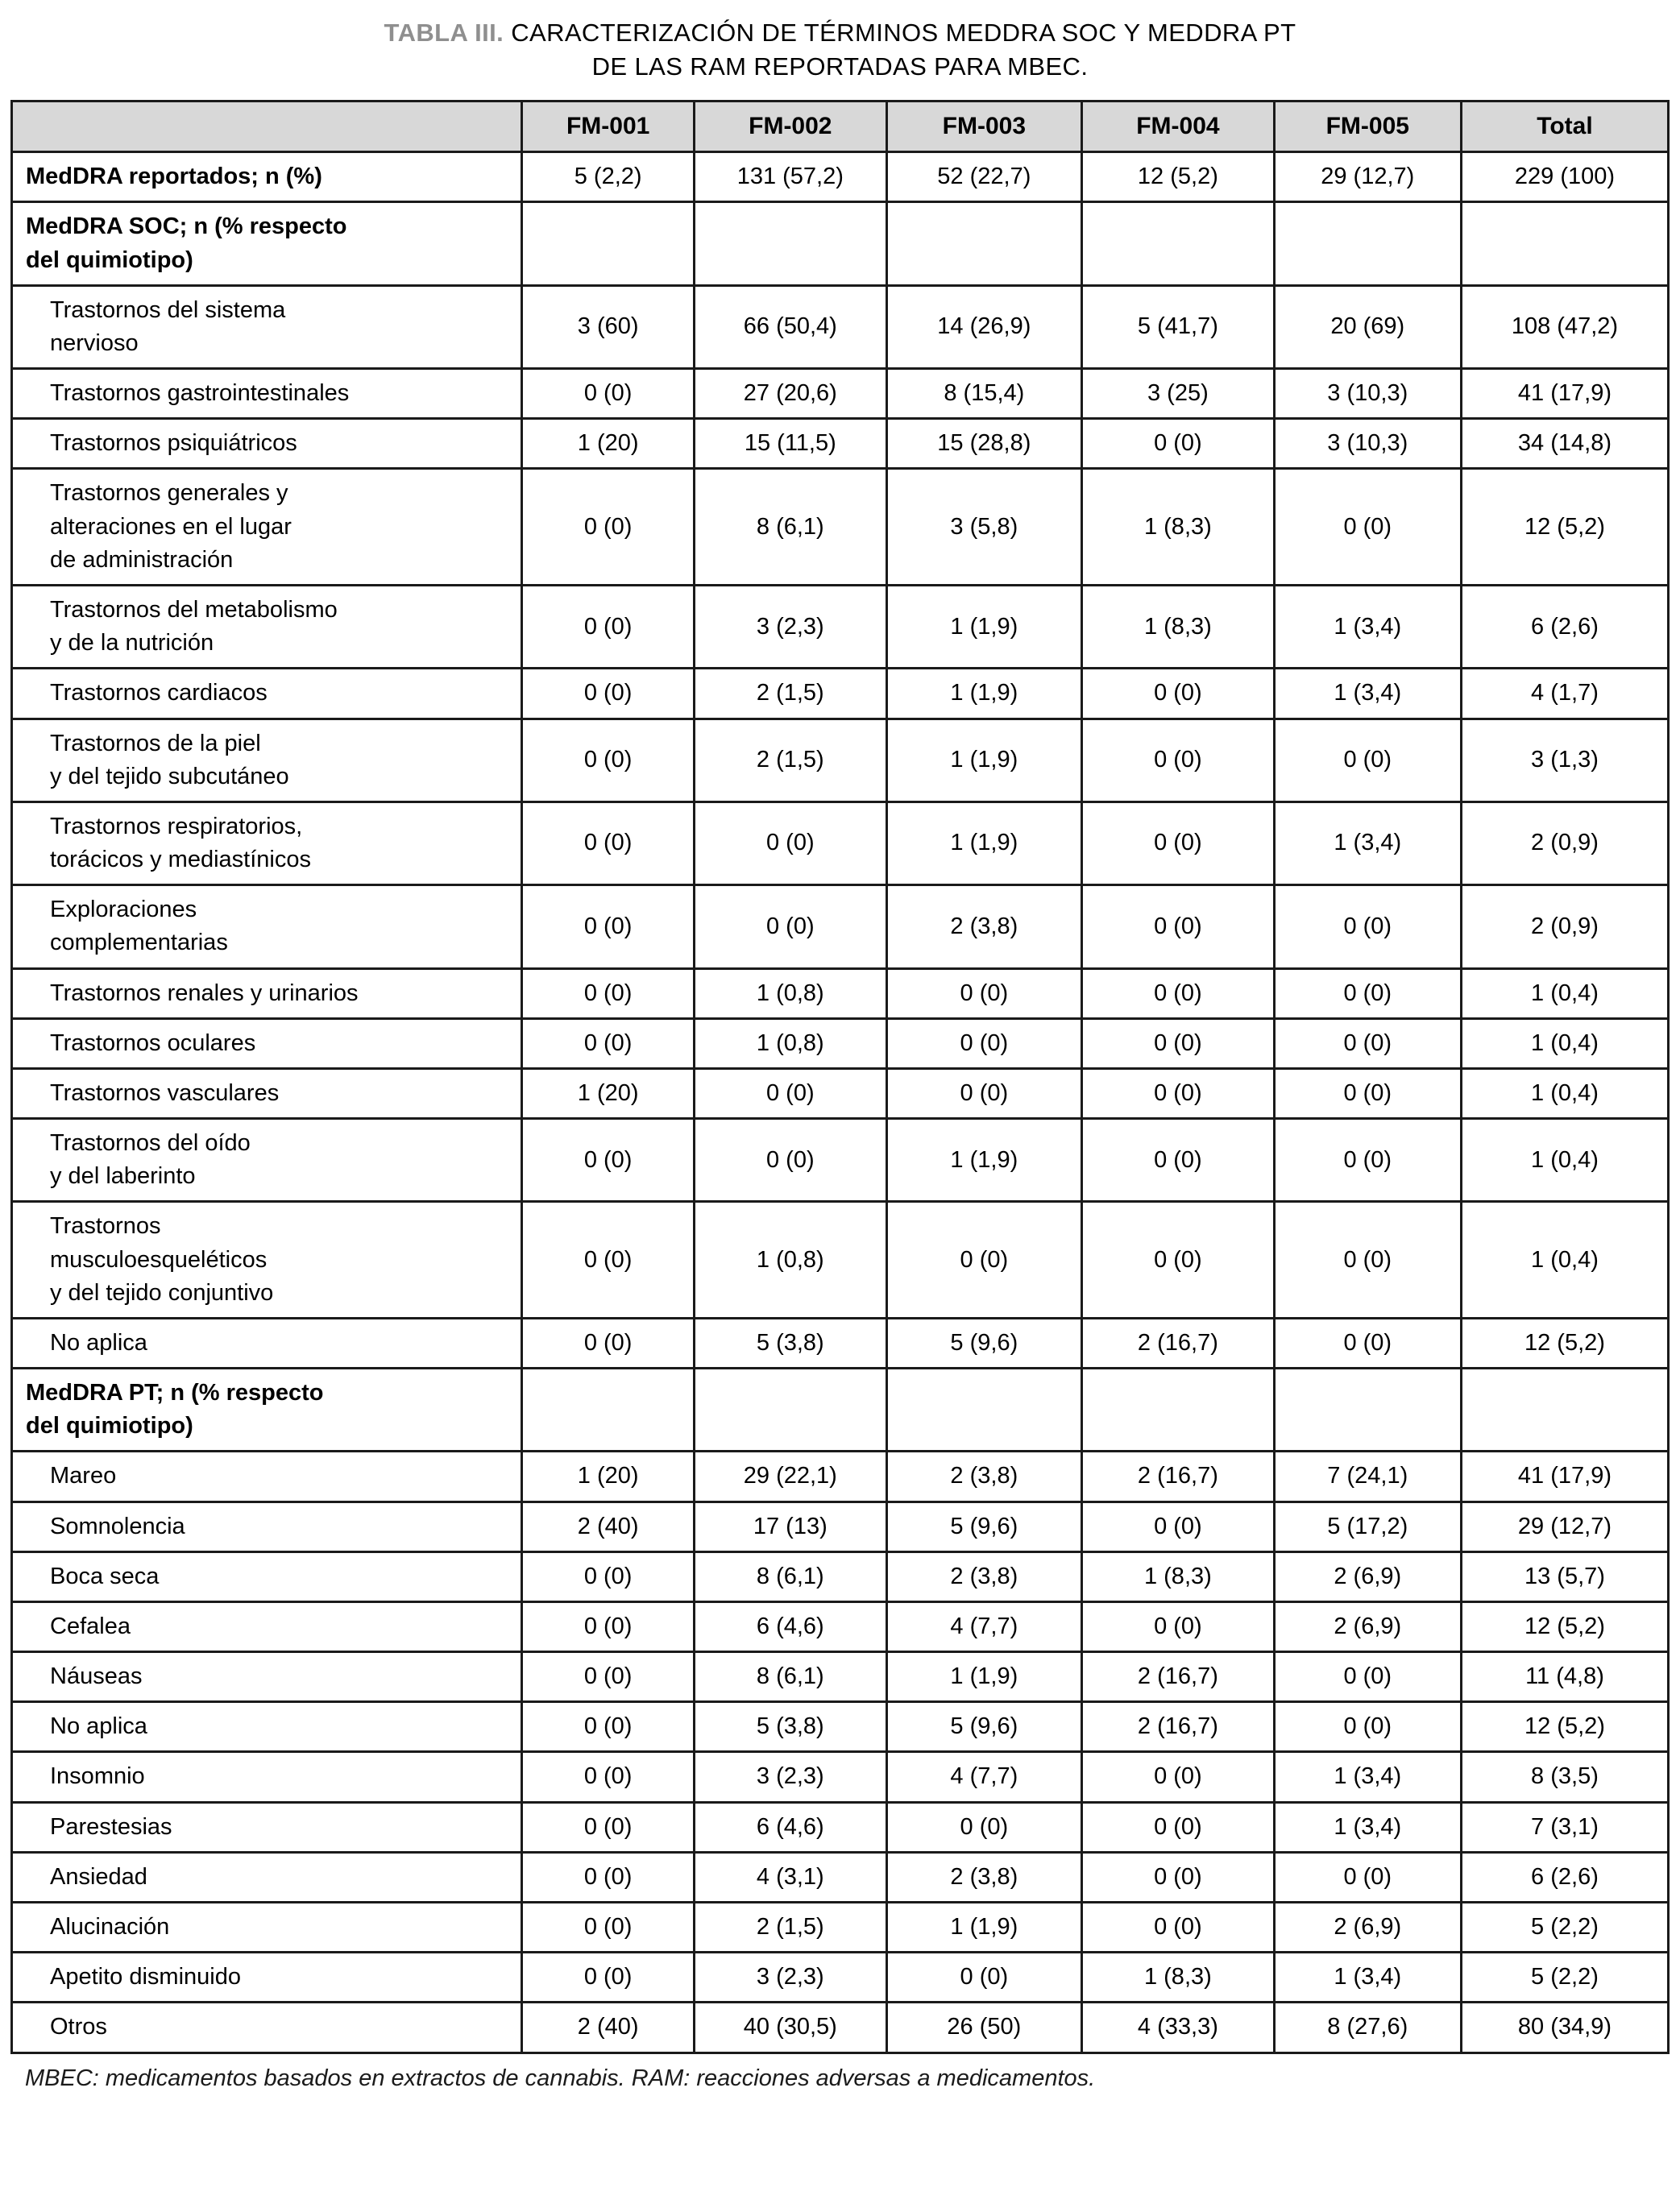 The height and width of the screenshot is (2212, 1680). Describe the element at coordinates (1564, 178) in the screenshot. I see `cell-value: 229 (100)` at that location.